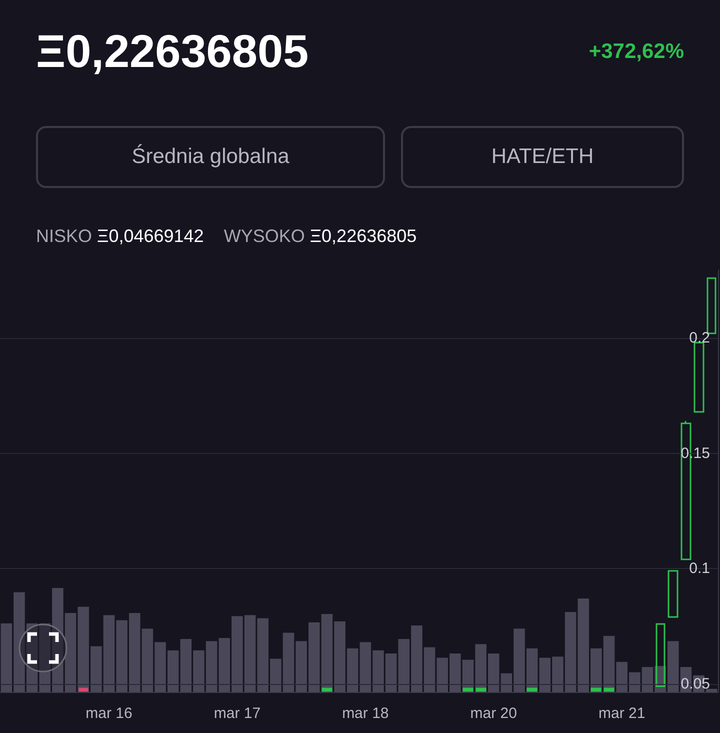  Describe the element at coordinates (636, 52) in the screenshot. I see `text: +372,62%` at that location.